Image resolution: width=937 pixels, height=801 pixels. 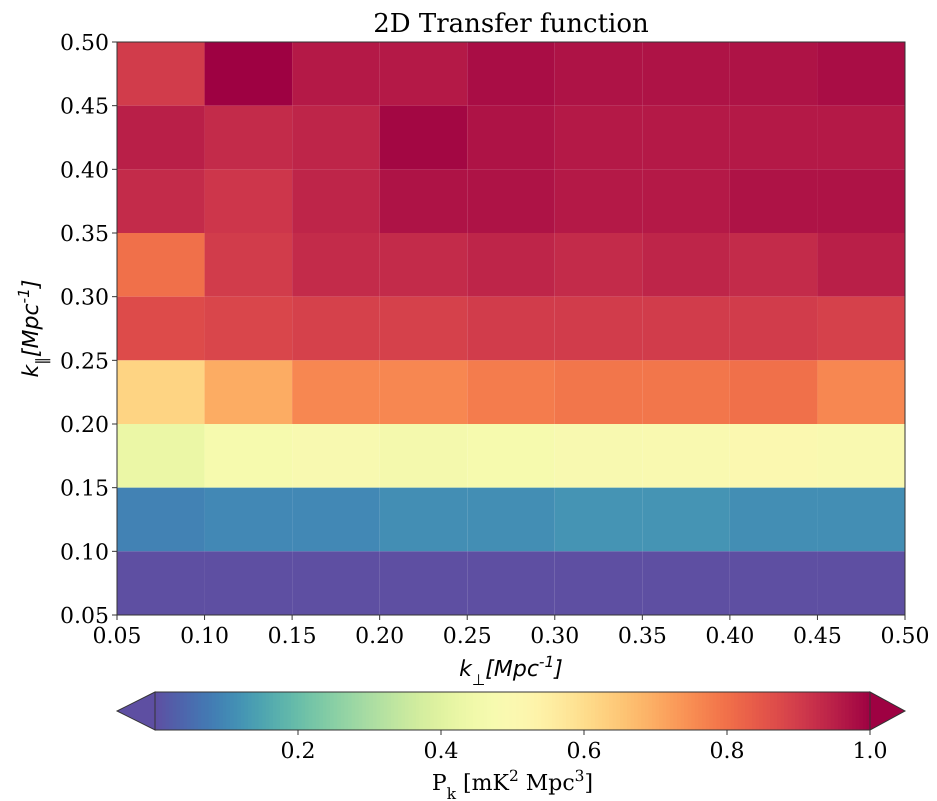 What do you see at coordinates (727, 751) in the screenshot?
I see `color-bar-label: 0.8` at bounding box center [727, 751].